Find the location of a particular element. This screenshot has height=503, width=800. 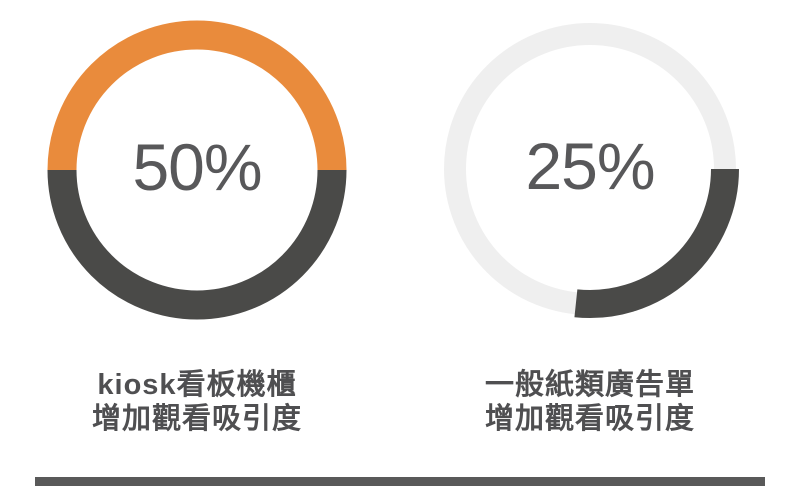

donut-kiosk-value-arc is located at coordinates (197, 95).